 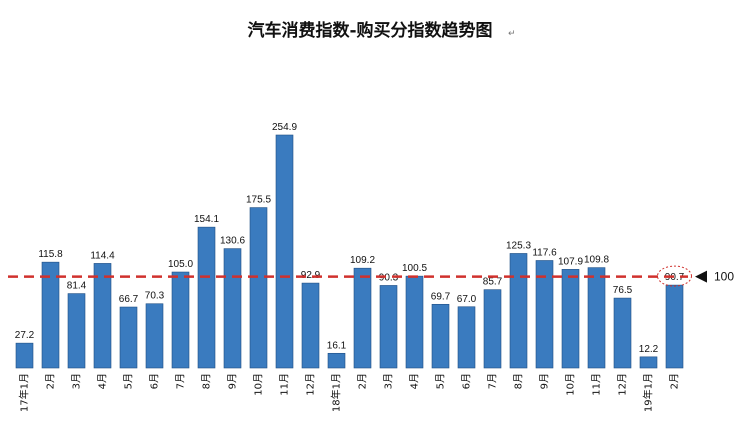 I want to click on value-label-12: 16.1, so click(x=337, y=345).